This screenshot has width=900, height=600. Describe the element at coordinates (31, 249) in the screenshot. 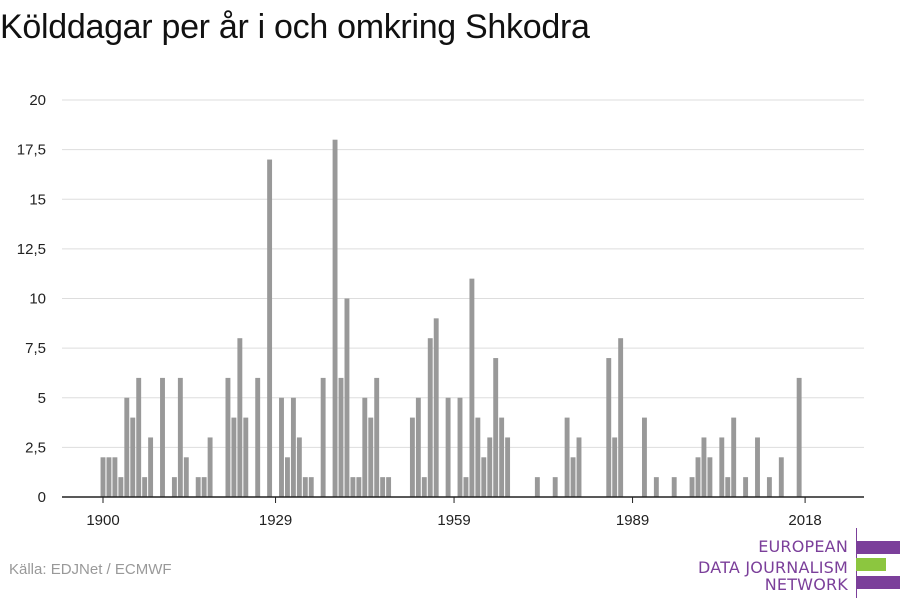

I see `y-tick-label: 12,5` at that location.